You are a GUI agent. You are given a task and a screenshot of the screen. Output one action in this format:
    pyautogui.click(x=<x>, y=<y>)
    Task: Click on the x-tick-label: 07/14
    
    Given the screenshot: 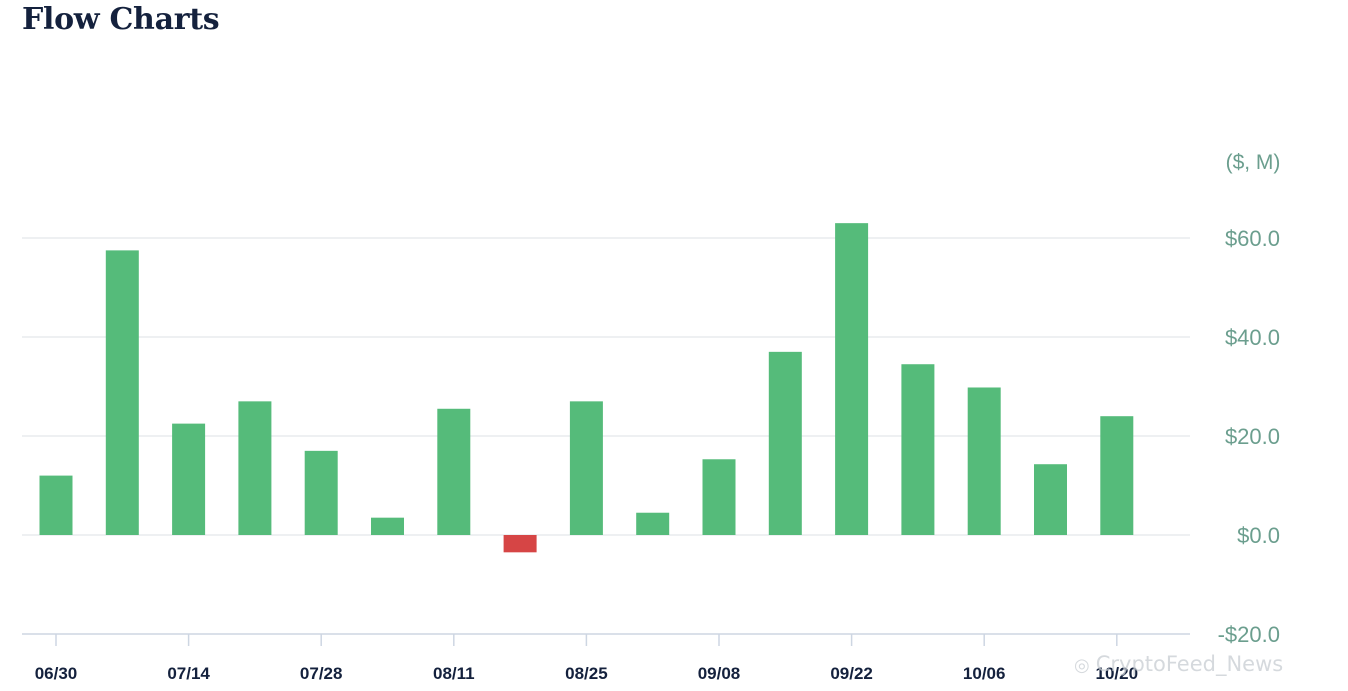 What is the action you would take?
    pyautogui.click(x=188, y=673)
    